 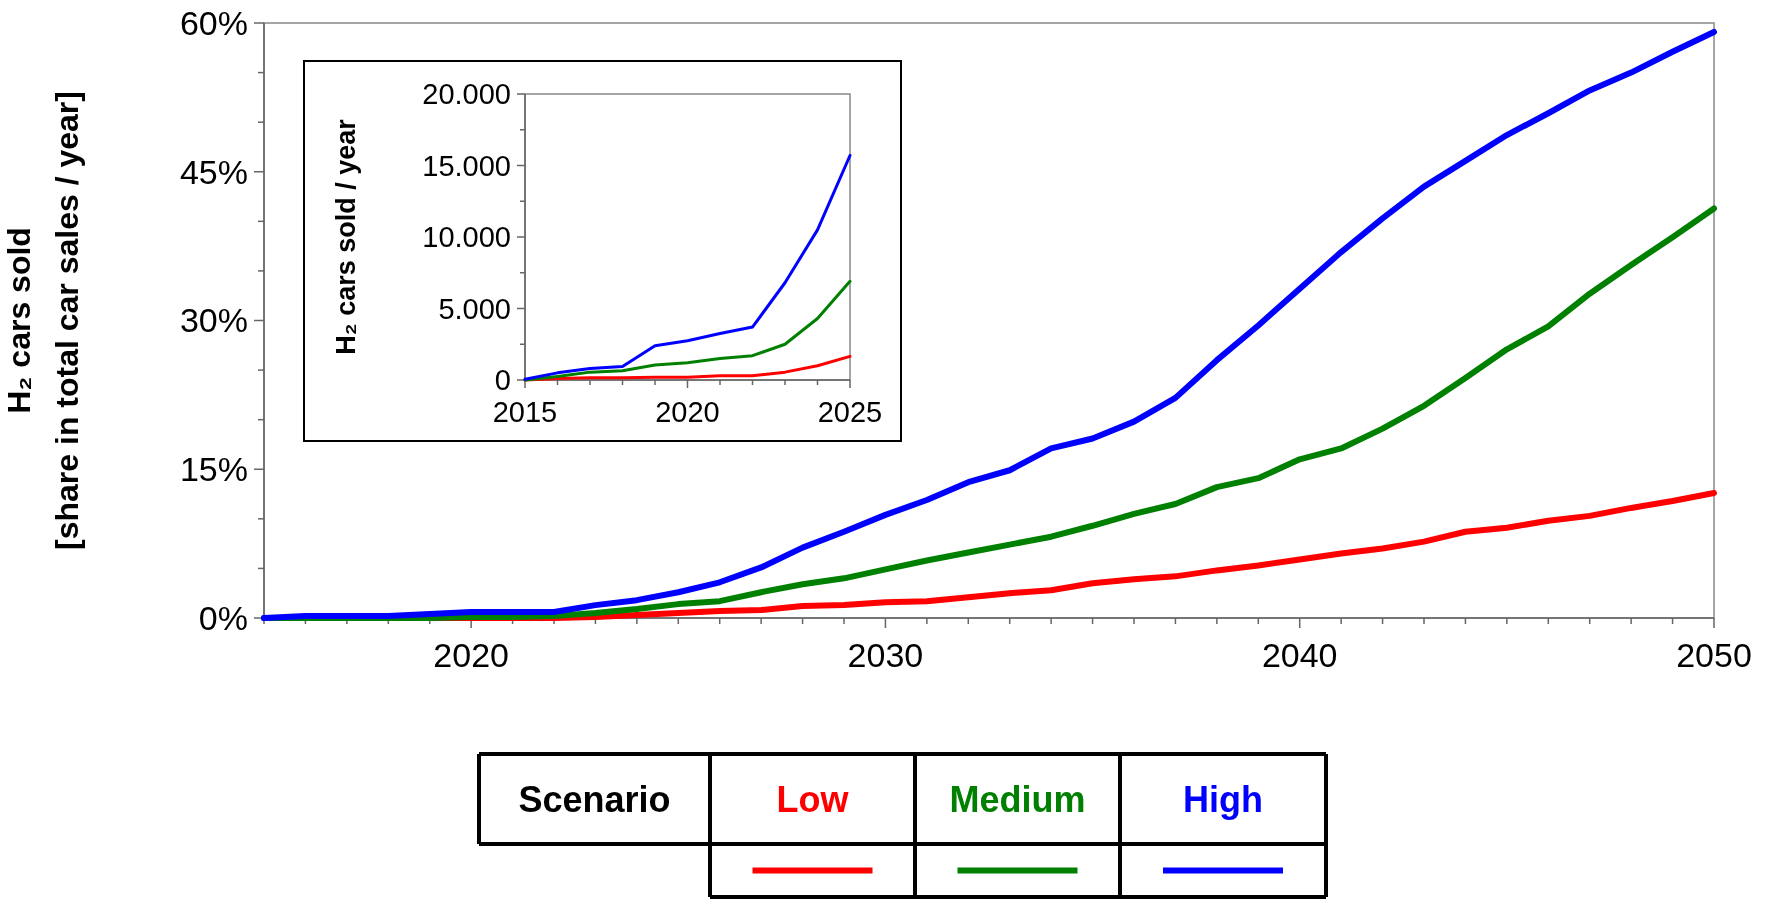 What do you see at coordinates (1714, 655) in the screenshot?
I see `x-tick-label: 2050` at bounding box center [1714, 655].